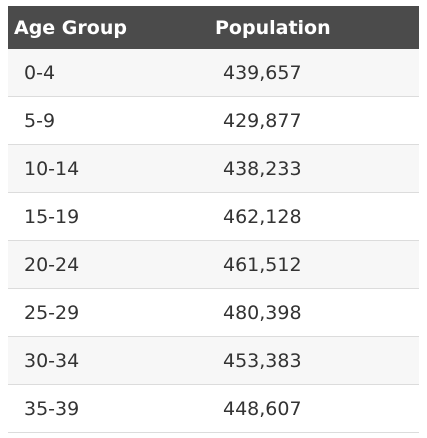 The height and width of the screenshot is (438, 427). I want to click on table-row: 25-29 480,398, so click(213, 312).